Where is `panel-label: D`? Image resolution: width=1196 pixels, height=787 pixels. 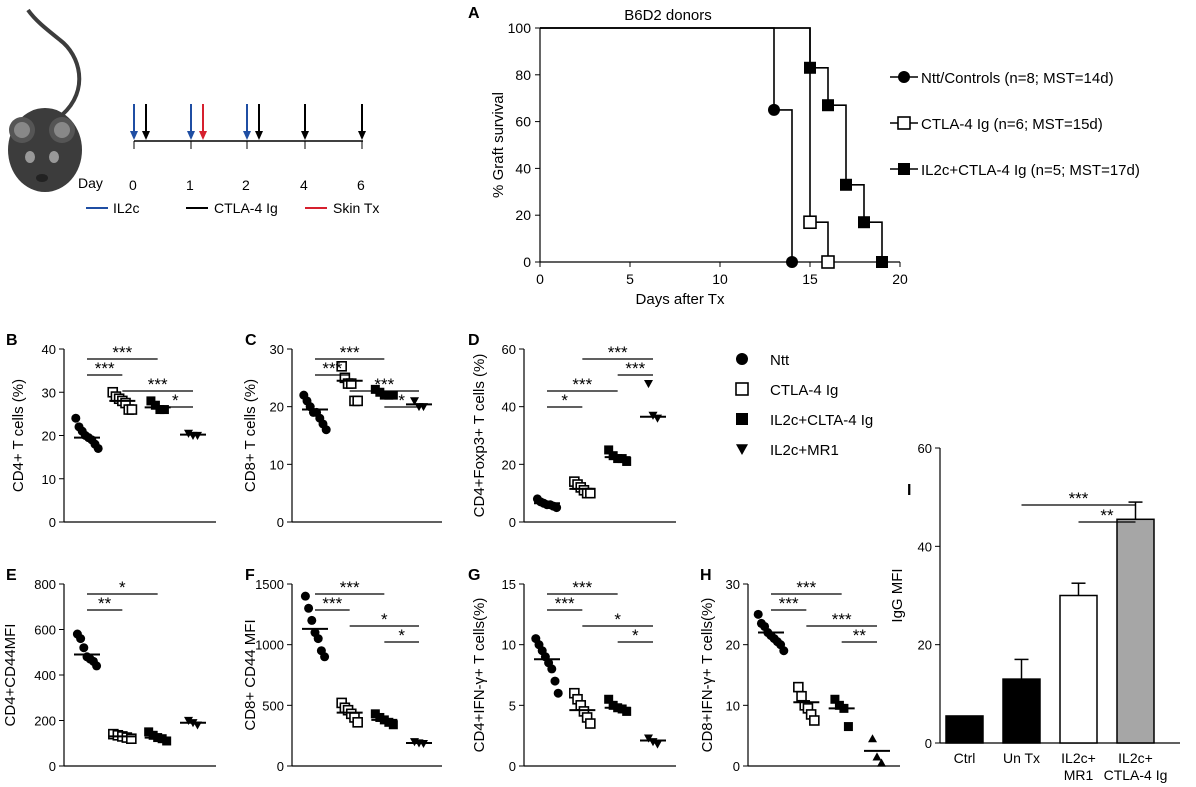 panel-label: D is located at coordinates (474, 340).